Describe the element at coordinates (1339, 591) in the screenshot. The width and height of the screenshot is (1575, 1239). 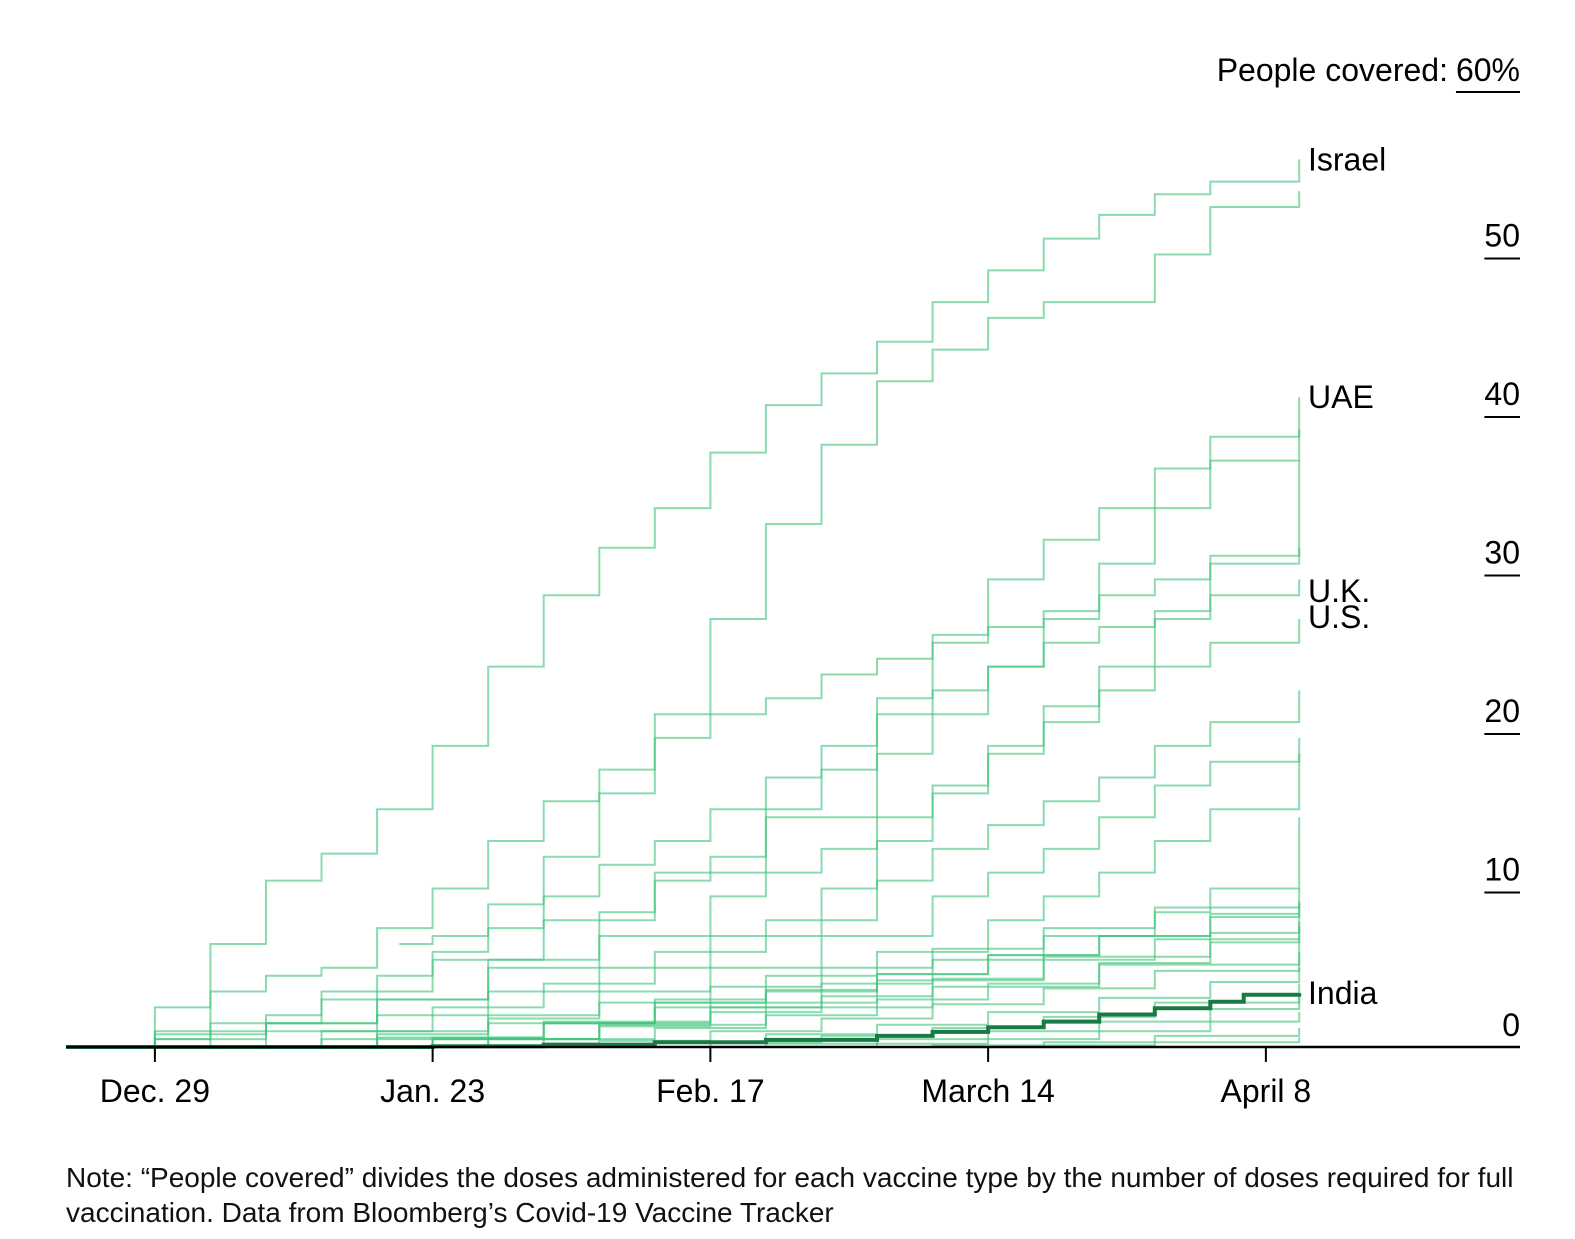
I see `series-label: U.K.` at that location.